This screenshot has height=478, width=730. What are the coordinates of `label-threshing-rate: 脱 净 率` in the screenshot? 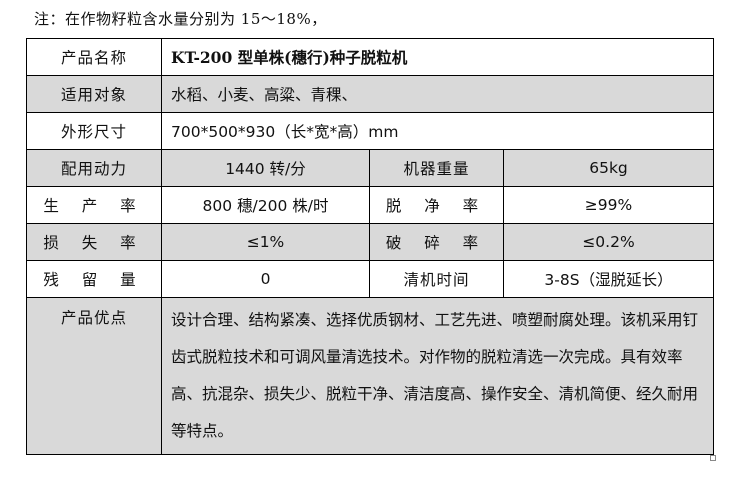 It's located at (436, 205).